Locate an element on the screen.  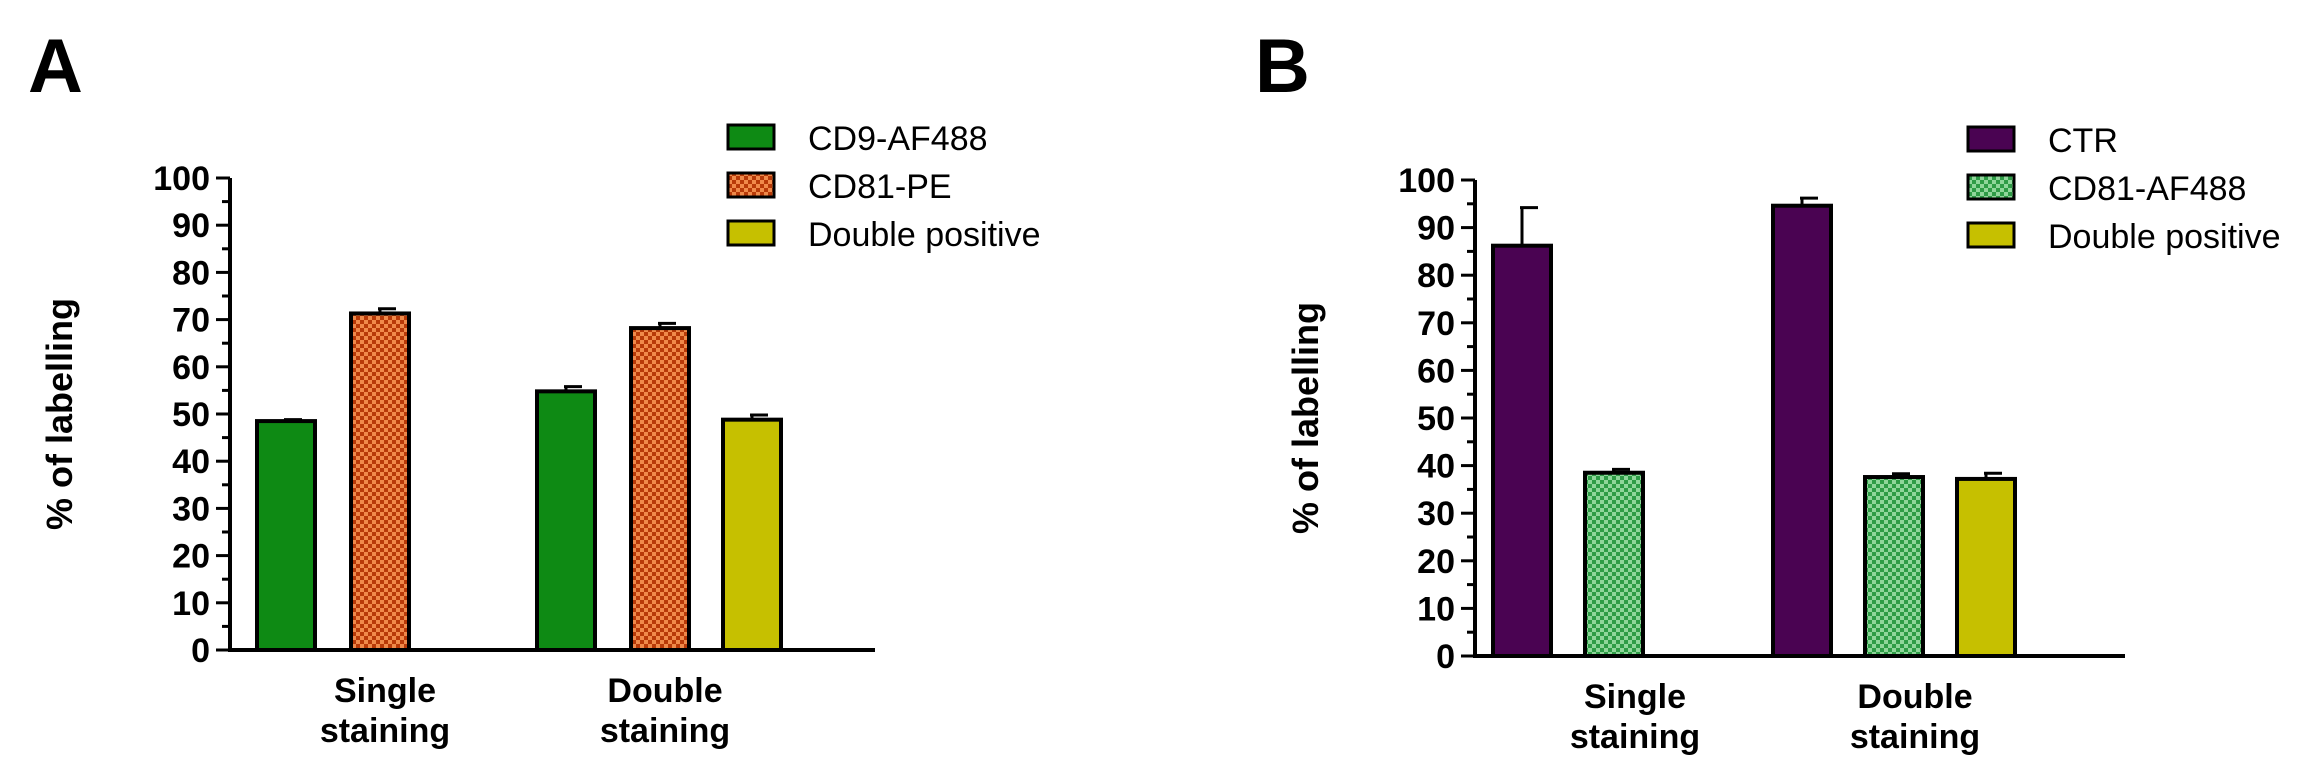
chart-a-y-tick-label: 100 is located at coordinates (181, 179).